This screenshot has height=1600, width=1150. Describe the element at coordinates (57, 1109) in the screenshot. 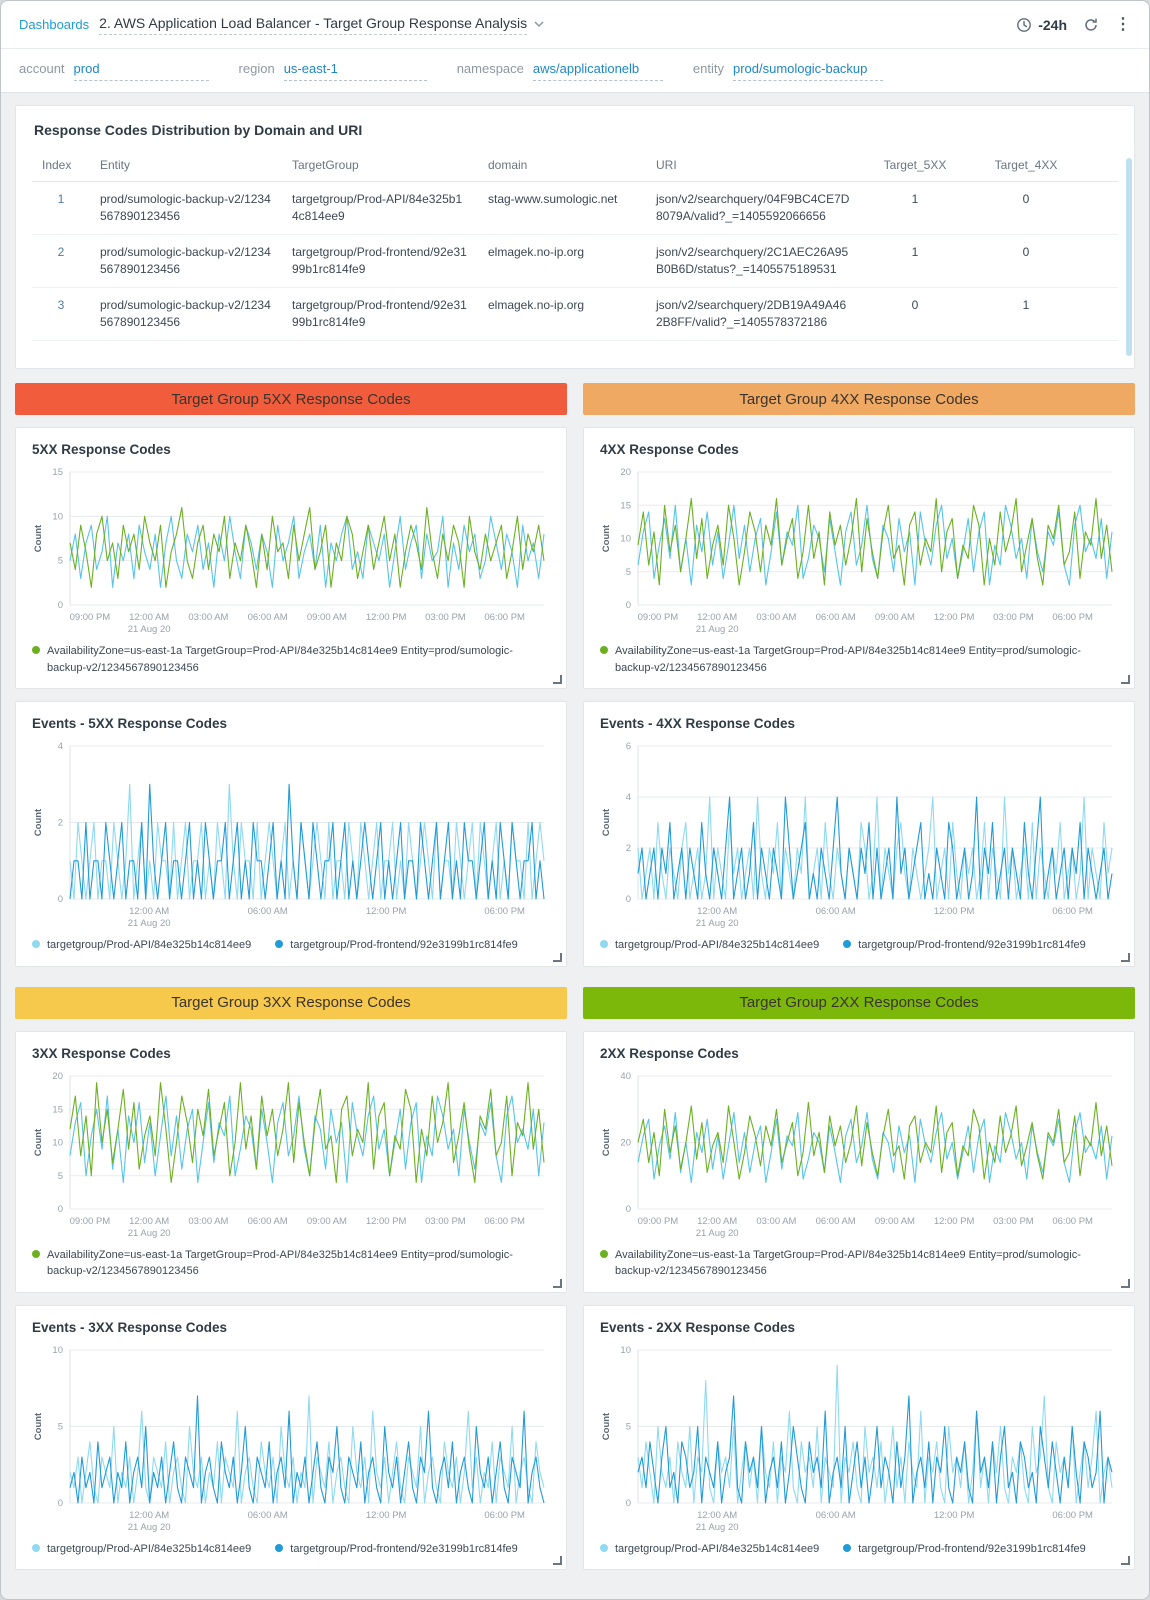

I see `svg-text: 15` at that location.